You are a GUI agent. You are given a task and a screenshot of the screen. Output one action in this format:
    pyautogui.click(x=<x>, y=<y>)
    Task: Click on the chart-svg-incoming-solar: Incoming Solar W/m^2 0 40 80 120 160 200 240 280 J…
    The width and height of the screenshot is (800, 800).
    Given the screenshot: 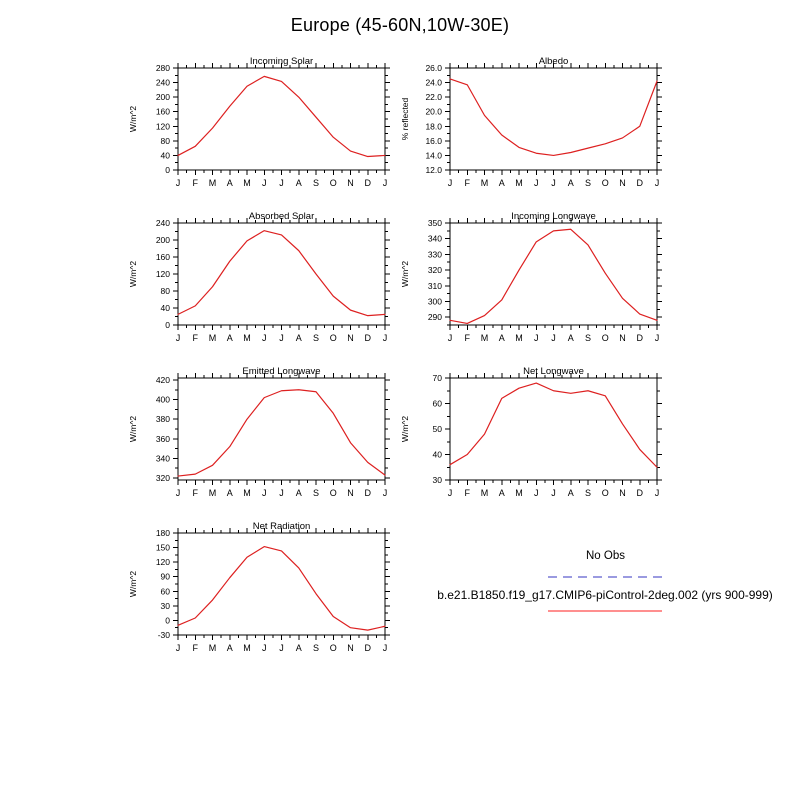 What is the action you would take?
    pyautogui.click(x=259, y=122)
    